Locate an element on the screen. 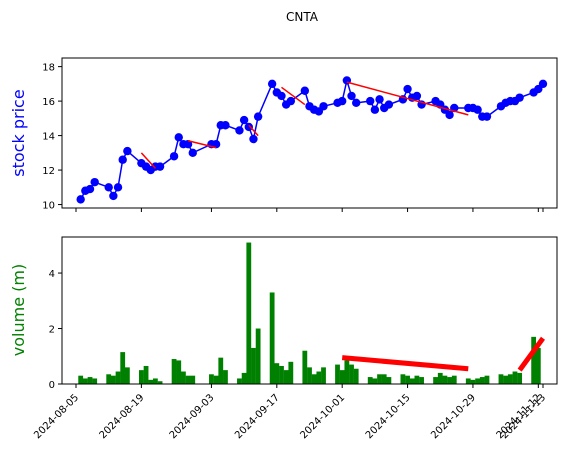 This screenshot has width=568, height=471. volume-y-tick-label: 2 is located at coordinates (52, 330).